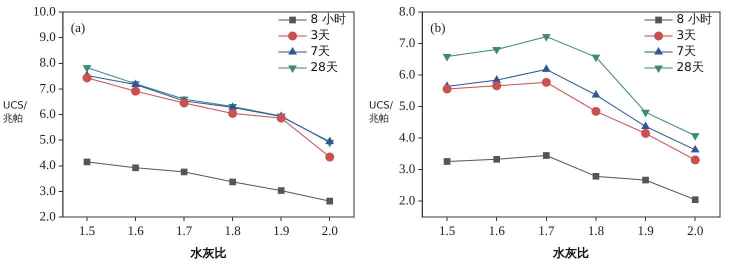 Image resolution: width=733 pixels, height=269 pixels. I want to click on text: (b), so click(438, 27).